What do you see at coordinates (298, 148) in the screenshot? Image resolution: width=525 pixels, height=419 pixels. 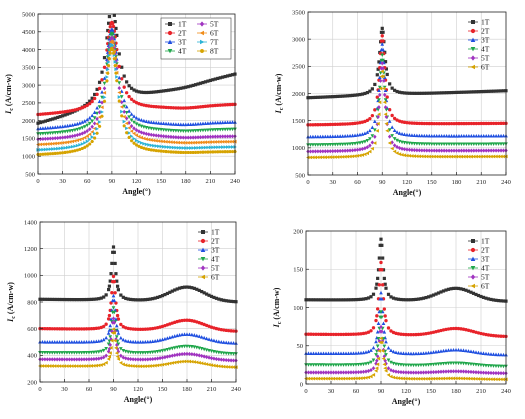 I see `y-tick-label: 1000` at bounding box center [298, 148].